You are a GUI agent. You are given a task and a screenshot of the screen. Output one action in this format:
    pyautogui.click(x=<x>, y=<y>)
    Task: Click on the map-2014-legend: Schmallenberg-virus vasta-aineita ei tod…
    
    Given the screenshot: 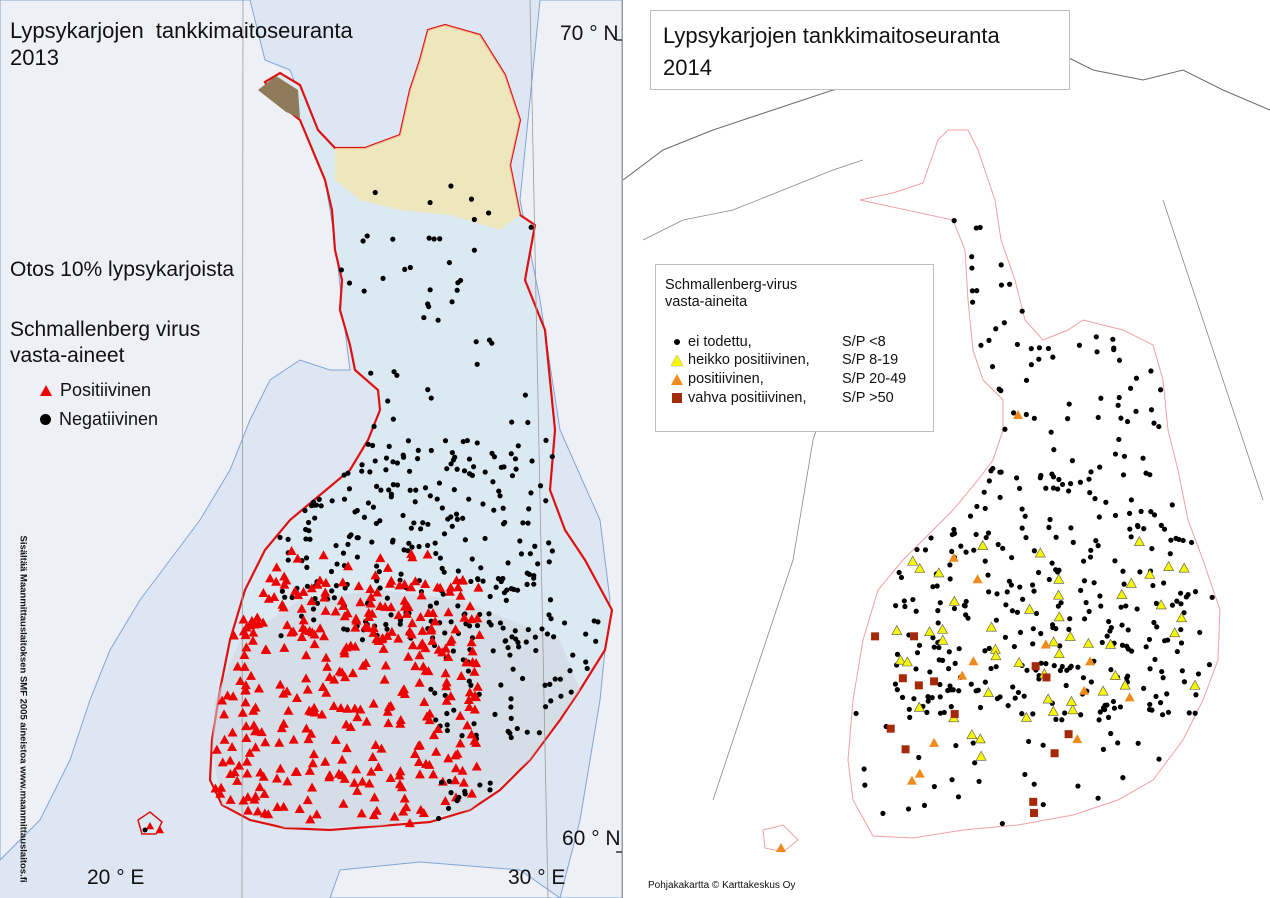 What is the action you would take?
    pyautogui.click(x=794, y=348)
    